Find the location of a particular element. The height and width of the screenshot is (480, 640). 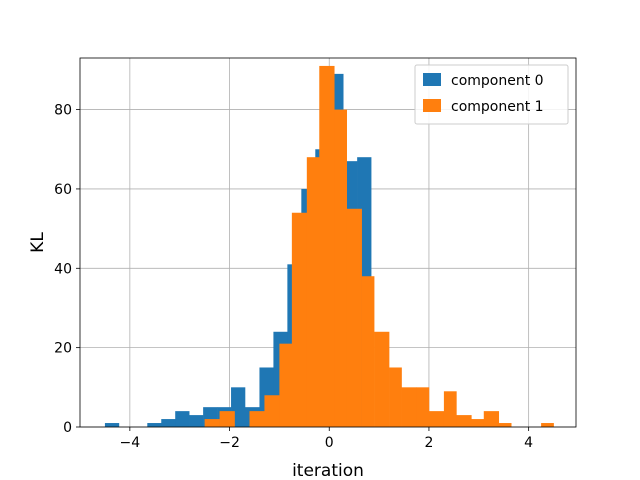

y-tick-label: 20 is located at coordinates (63, 349).